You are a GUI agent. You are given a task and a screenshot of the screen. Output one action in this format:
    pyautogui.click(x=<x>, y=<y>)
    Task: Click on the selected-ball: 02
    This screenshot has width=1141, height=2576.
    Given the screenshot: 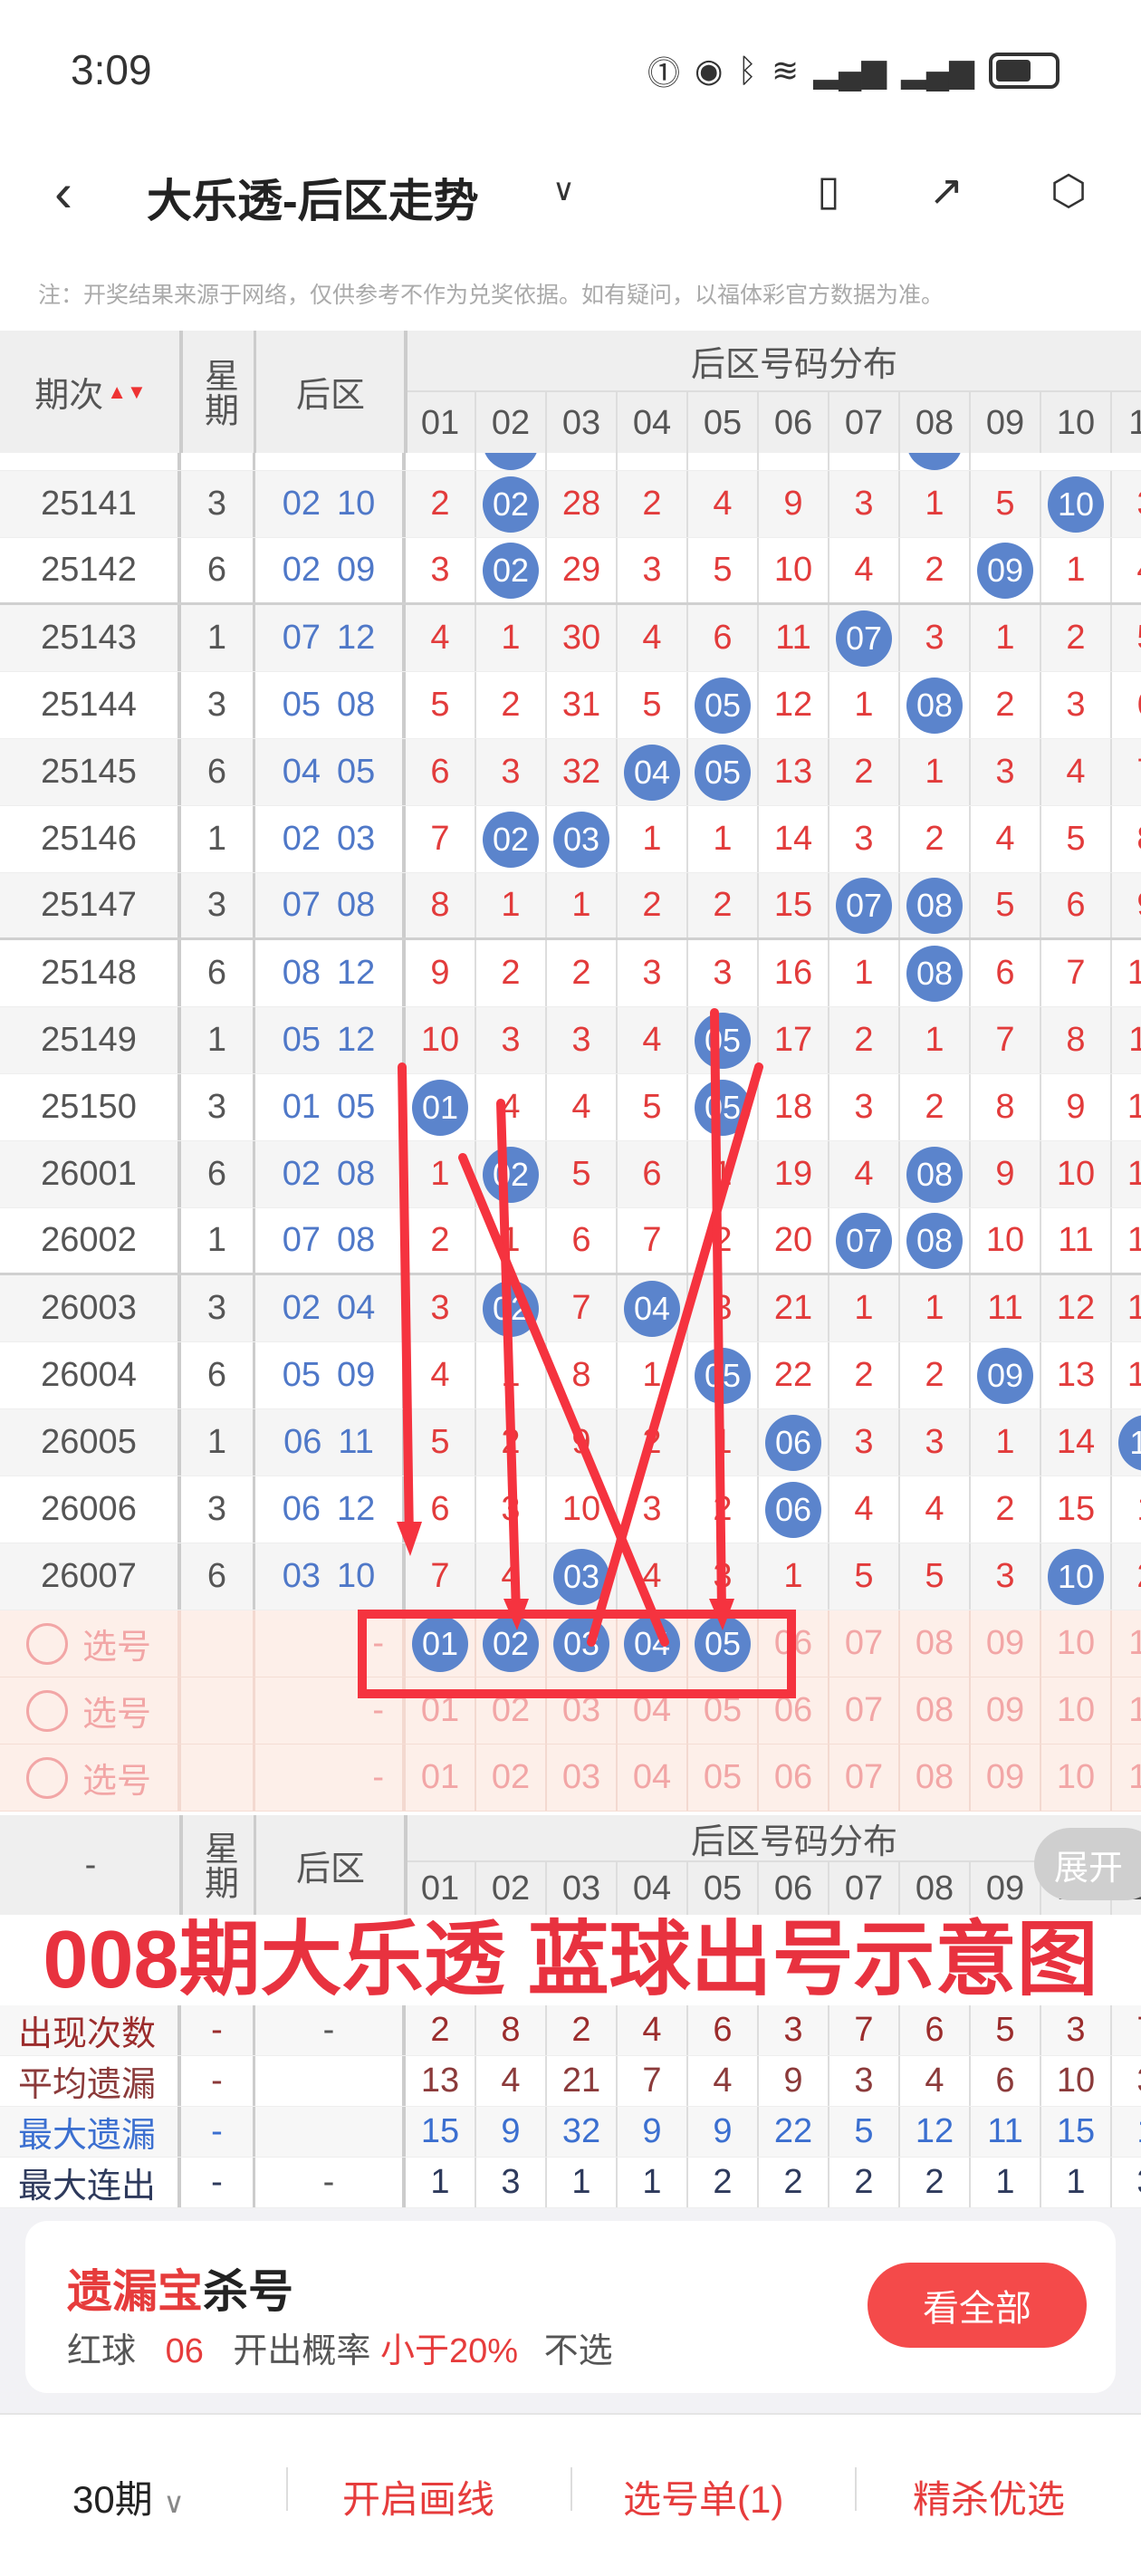 What is the action you would take?
    pyautogui.click(x=511, y=1643)
    